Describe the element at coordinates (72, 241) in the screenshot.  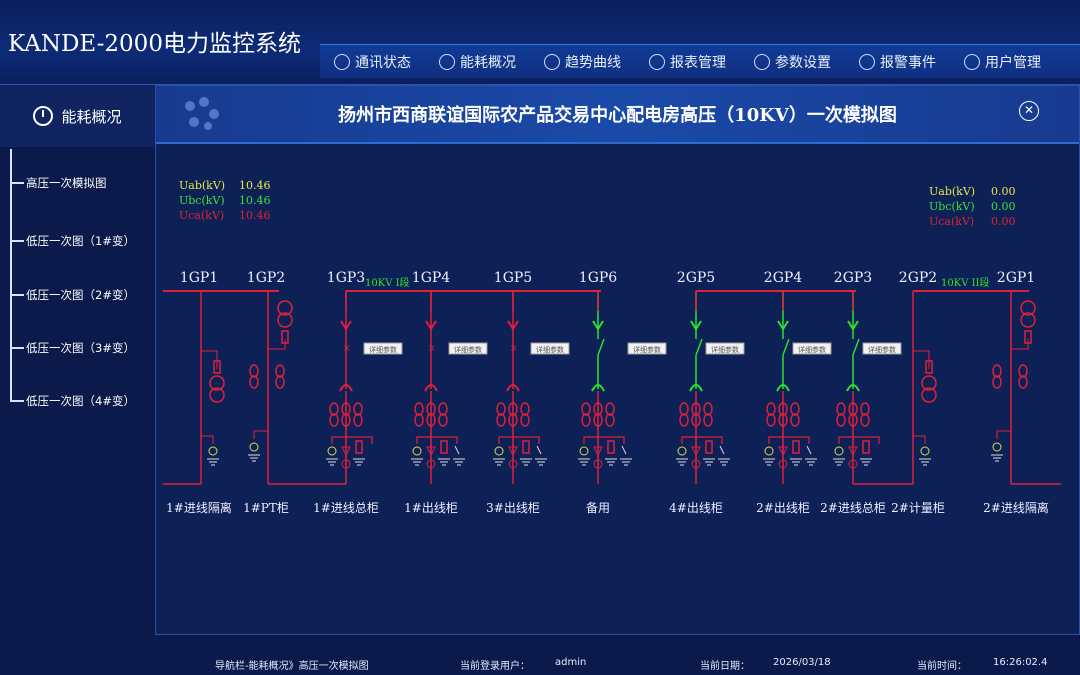
I see `sidebar-item-lv1: 低压一次图（1#变）` at that location.